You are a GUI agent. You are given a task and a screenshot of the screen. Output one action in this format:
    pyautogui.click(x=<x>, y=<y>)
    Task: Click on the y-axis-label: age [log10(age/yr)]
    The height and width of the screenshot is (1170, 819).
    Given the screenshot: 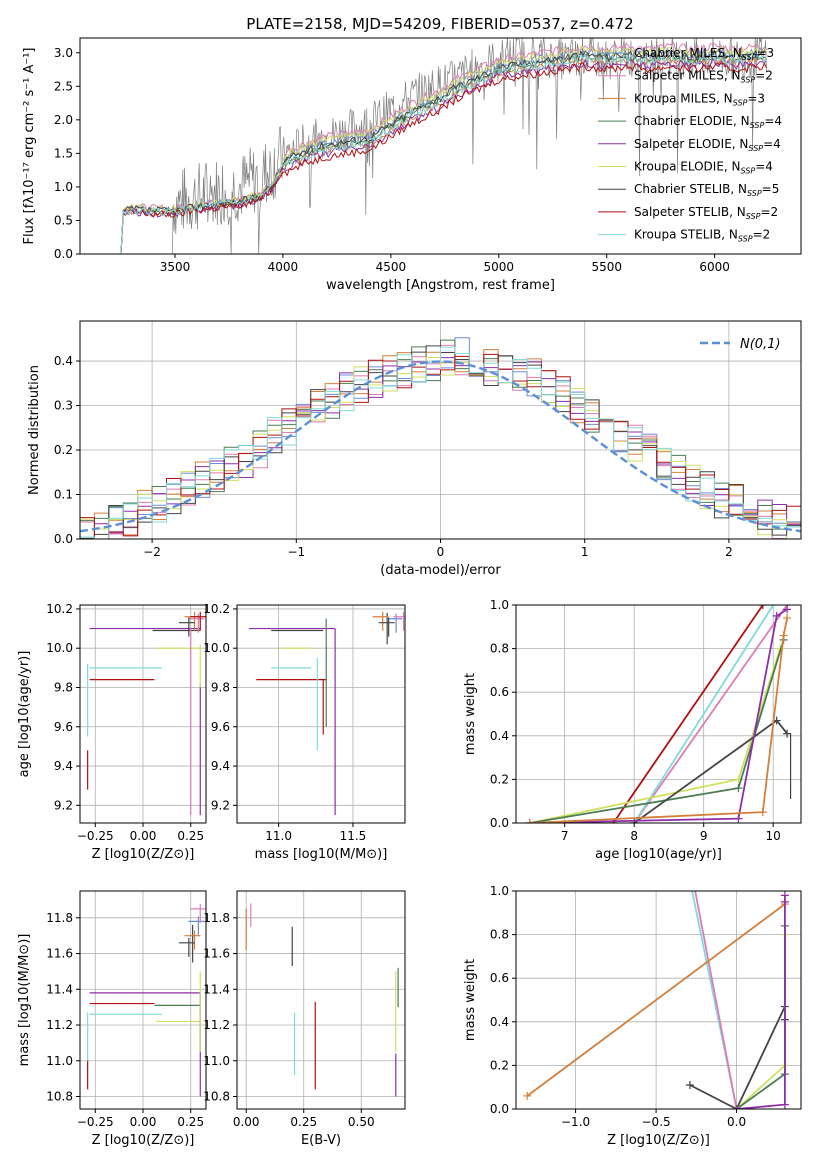 What is the action you would take?
    pyautogui.click(x=24, y=714)
    